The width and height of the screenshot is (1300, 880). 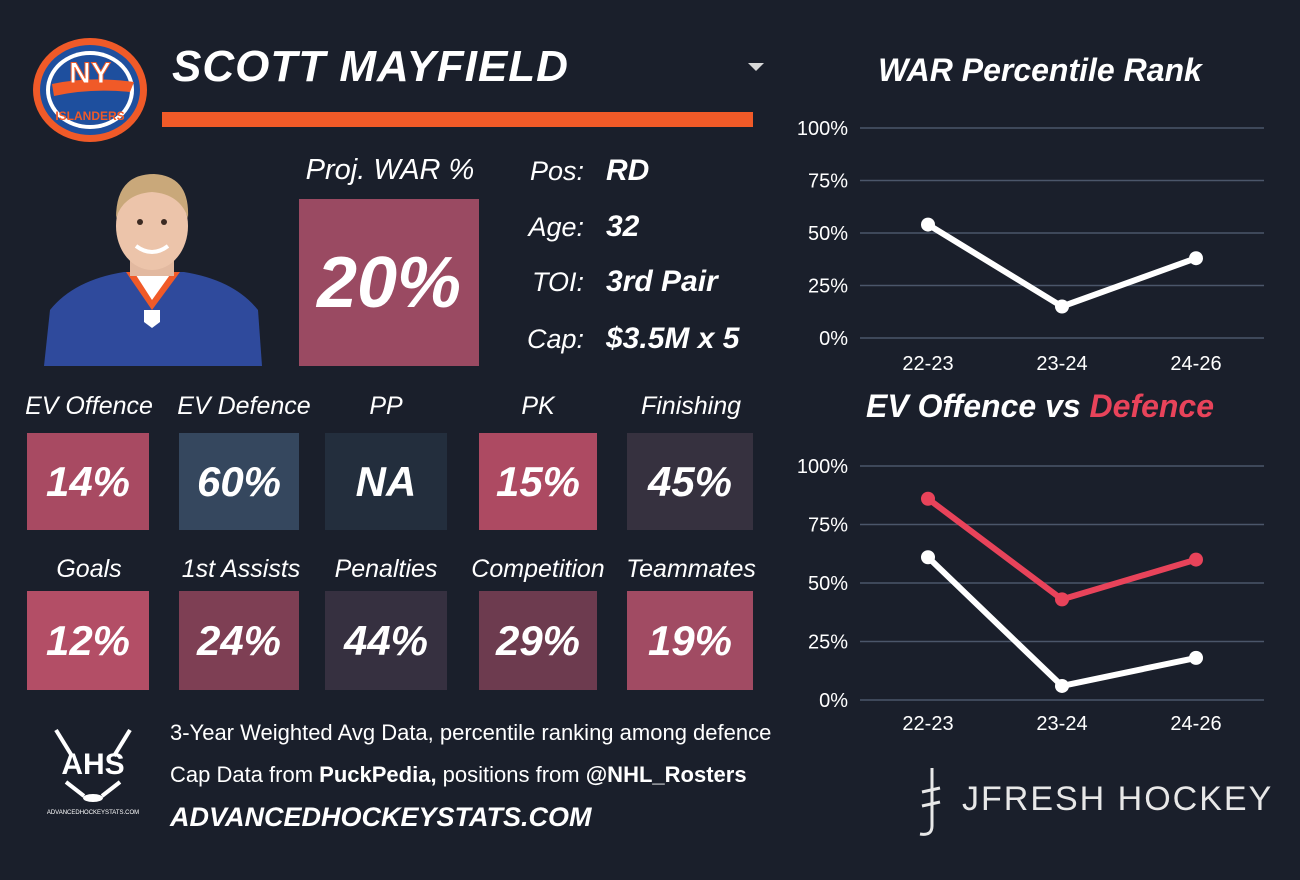 I want to click on ev-offence-defence-chart: 100% 75% 50% 25% 0% 22-23 23-24 24-26, so click(x=1030, y=595).